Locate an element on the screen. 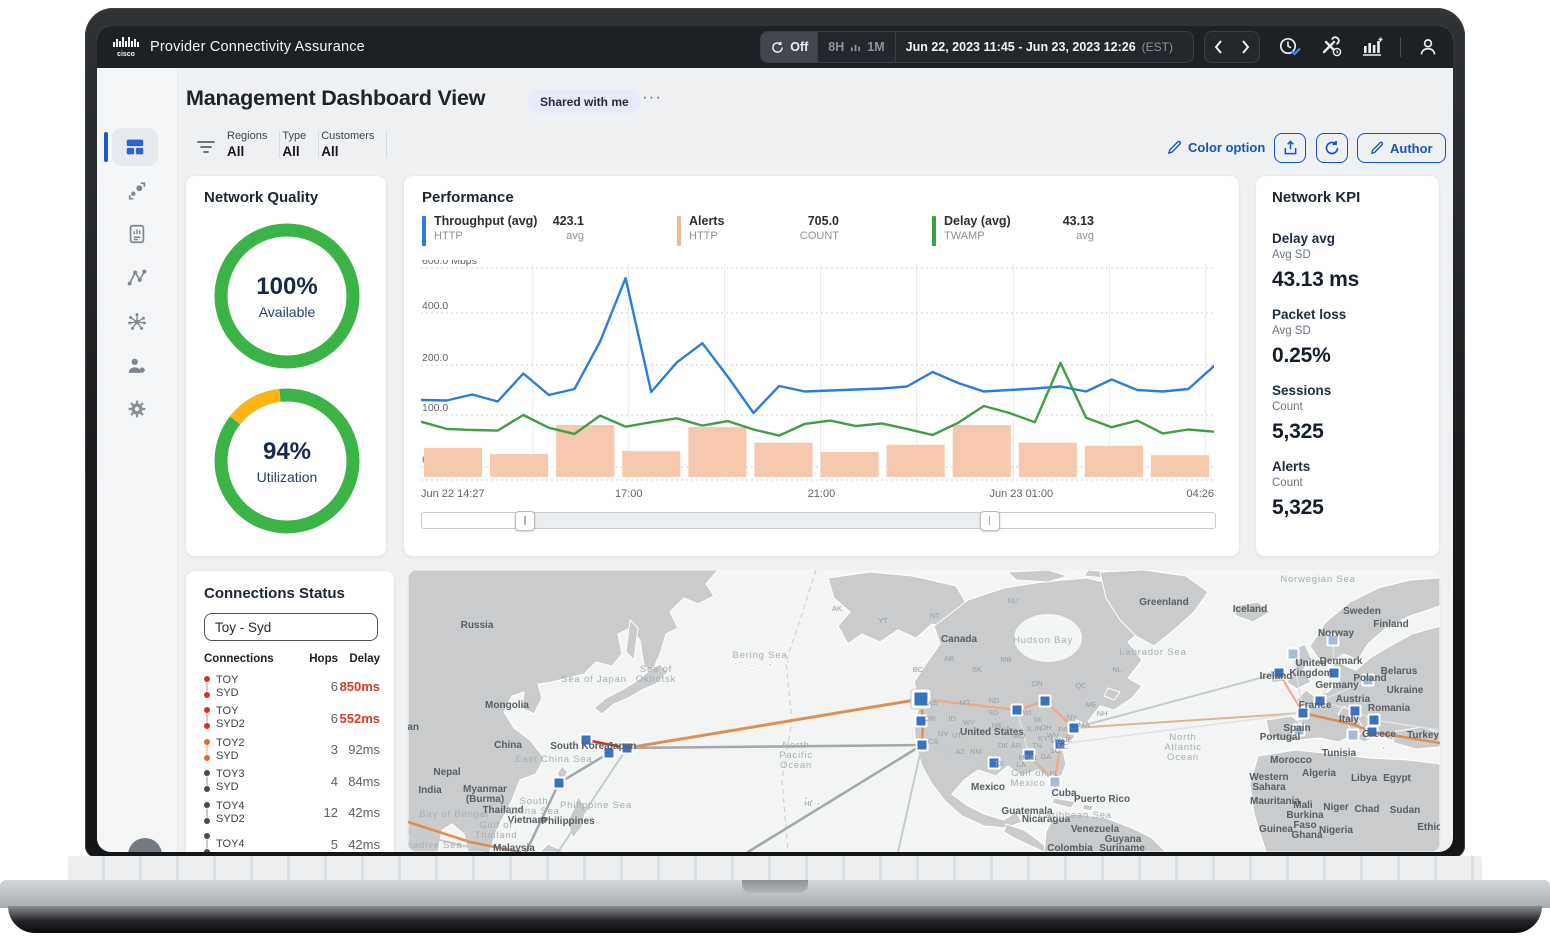 This screenshot has height=936, width=1550. panel-title: Network Quality is located at coordinates (261, 197).